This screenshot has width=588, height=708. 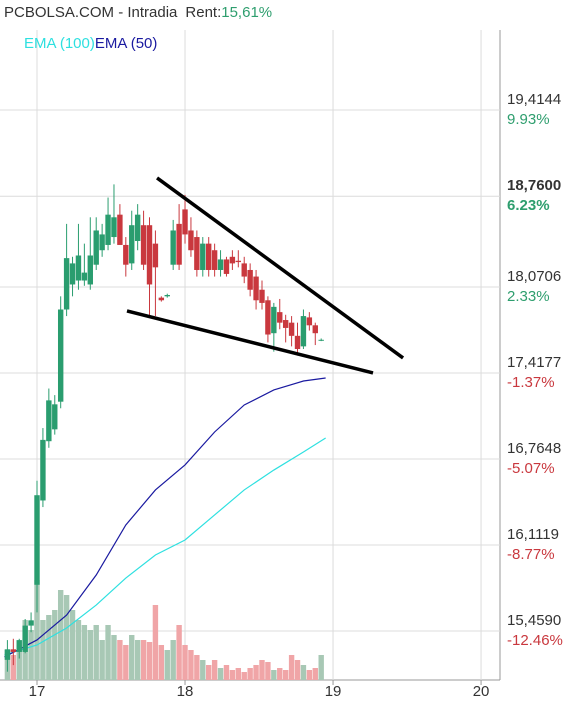 I want to click on rent-value: 15,61%, so click(x=246, y=12).